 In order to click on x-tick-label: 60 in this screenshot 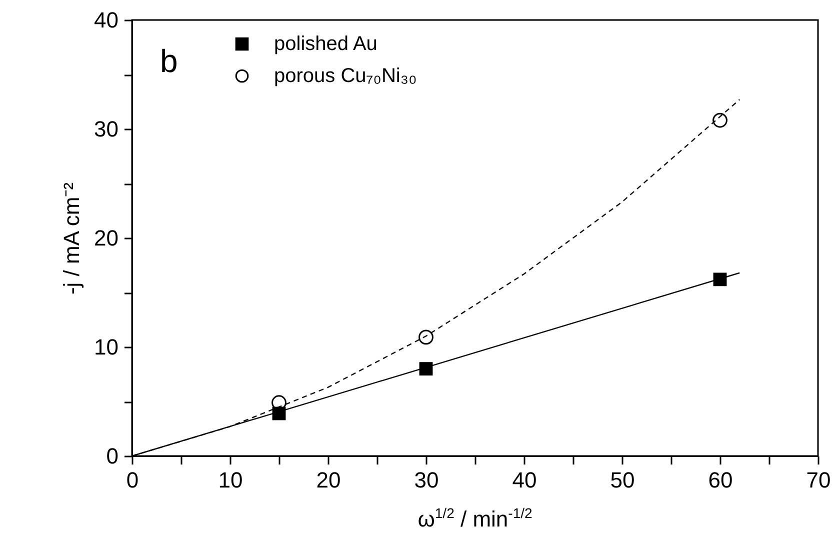, I will do `click(720, 480)`.